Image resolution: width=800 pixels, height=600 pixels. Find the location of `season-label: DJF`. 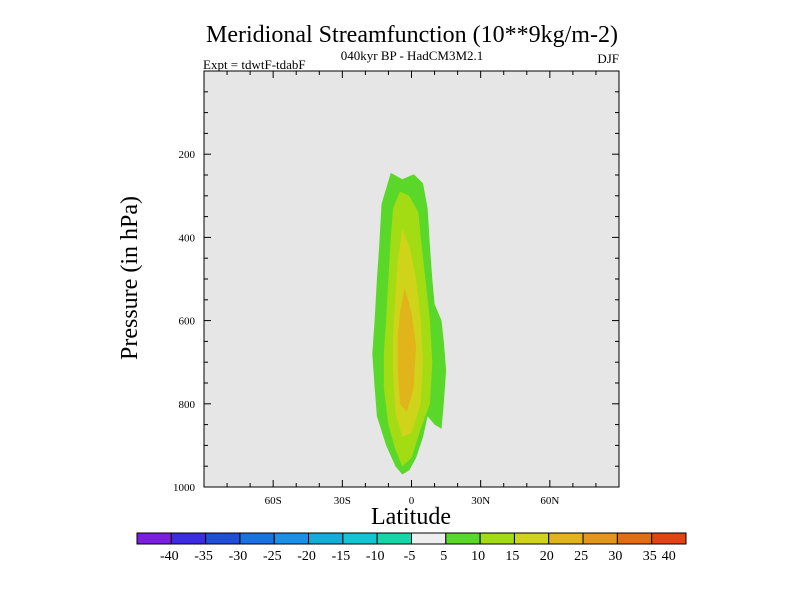

season-label: DJF is located at coordinates (608, 58).